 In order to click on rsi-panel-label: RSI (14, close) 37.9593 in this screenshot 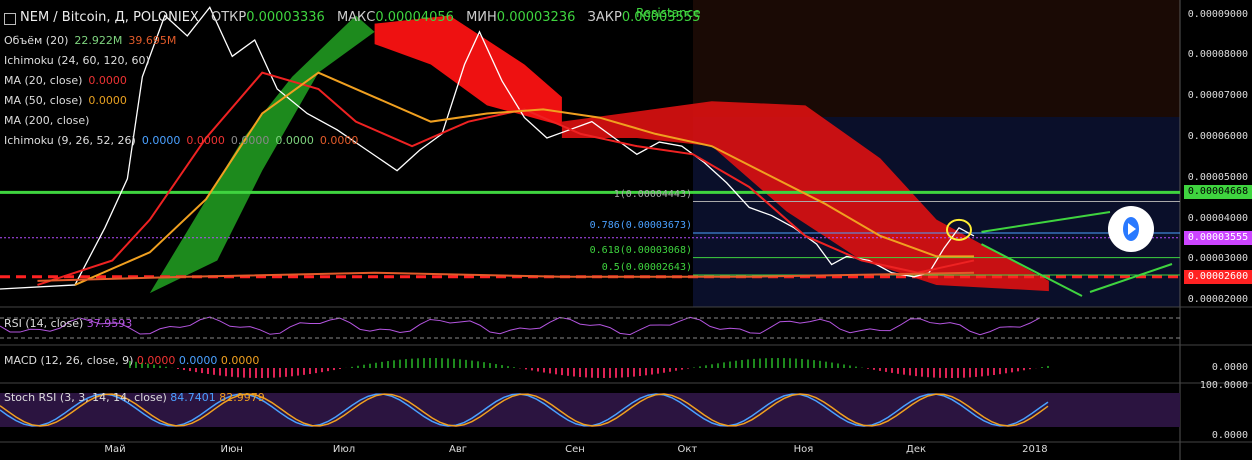, I will do `click(68, 323)`.